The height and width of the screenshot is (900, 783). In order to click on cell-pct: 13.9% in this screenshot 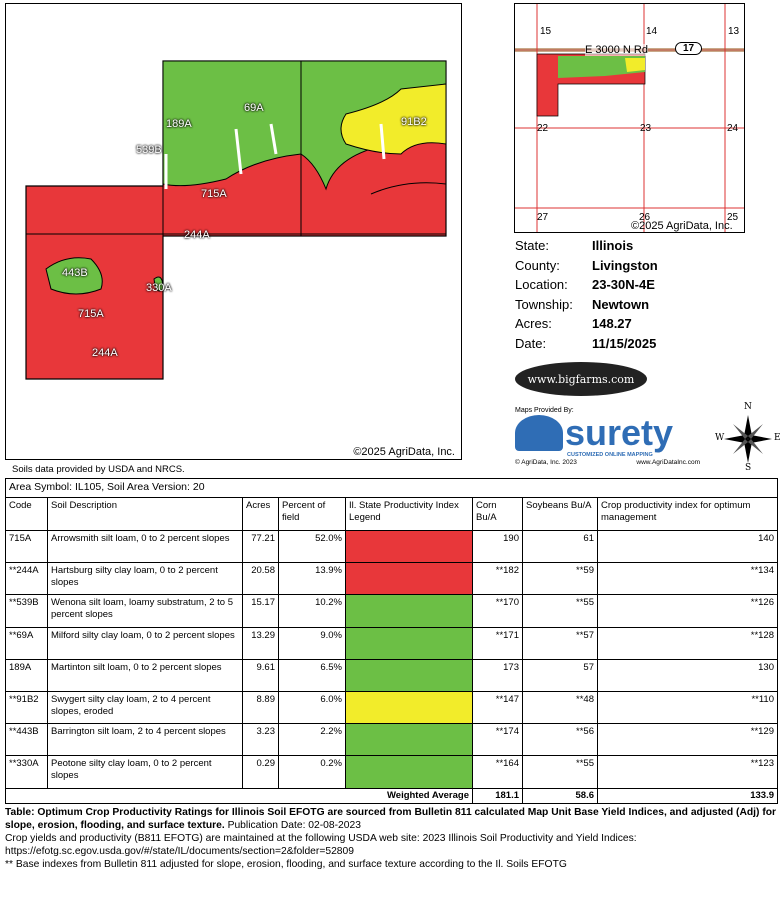, I will do `click(312, 579)`.